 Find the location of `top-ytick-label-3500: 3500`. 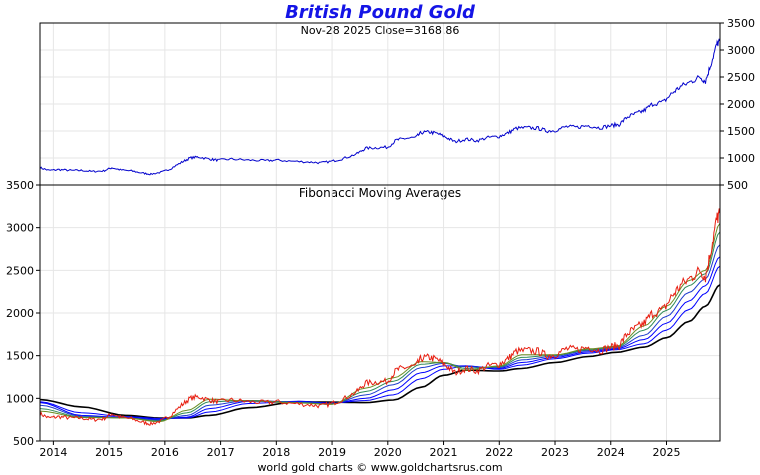

top-ytick-label-3500: 3500 is located at coordinates (741, 23).